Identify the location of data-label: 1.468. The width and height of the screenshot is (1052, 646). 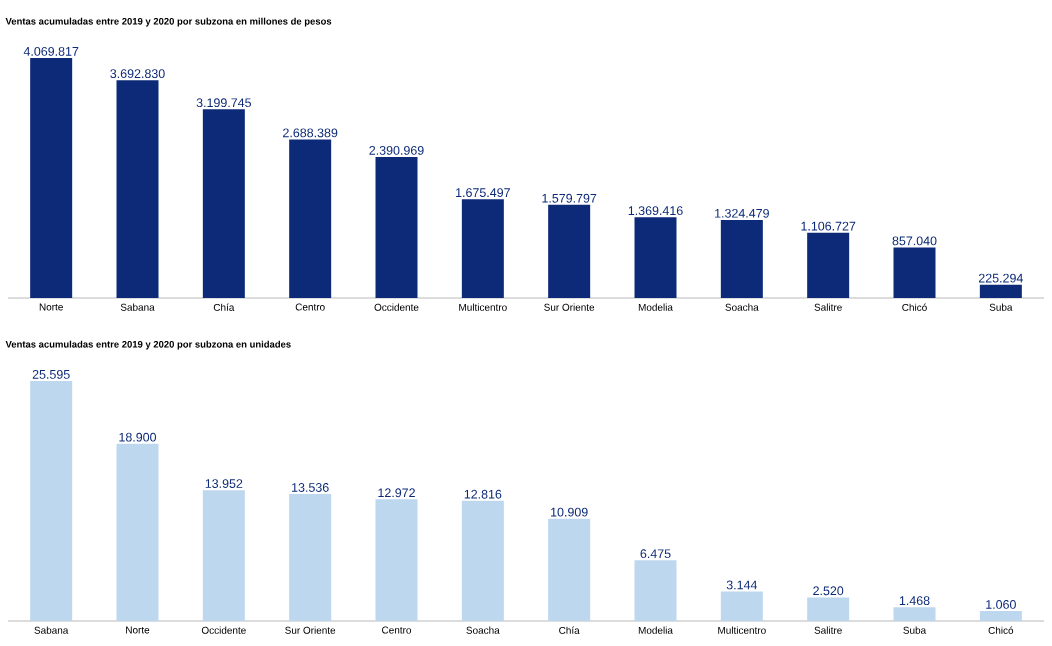
(914, 601).